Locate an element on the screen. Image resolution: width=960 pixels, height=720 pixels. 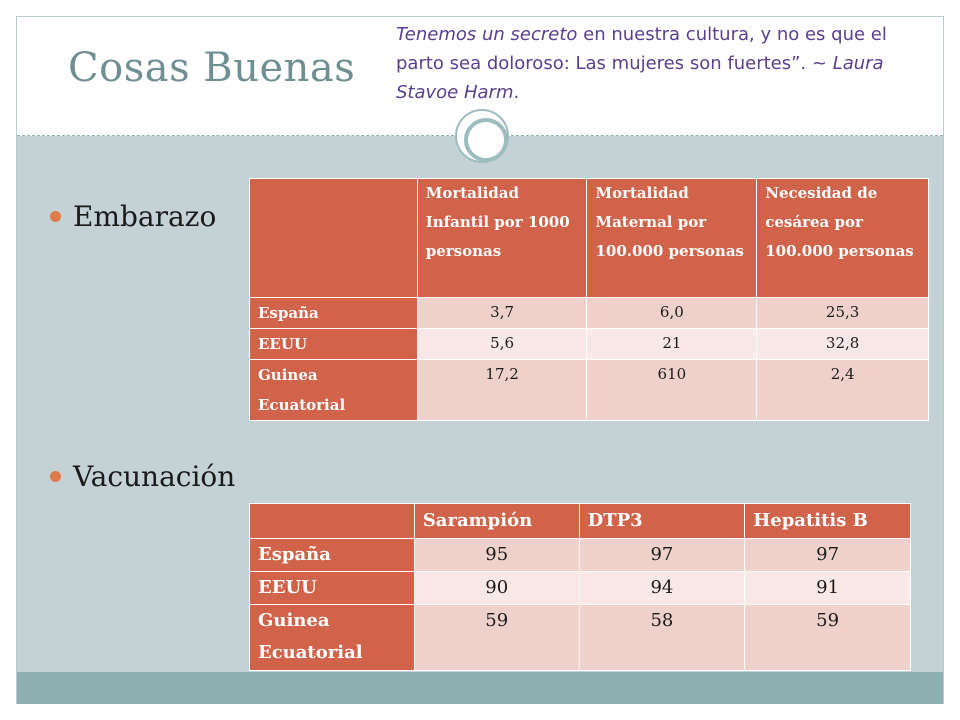
table-header-cell: Mortalidad Maternal por 100.000 personas is located at coordinates (672, 238).